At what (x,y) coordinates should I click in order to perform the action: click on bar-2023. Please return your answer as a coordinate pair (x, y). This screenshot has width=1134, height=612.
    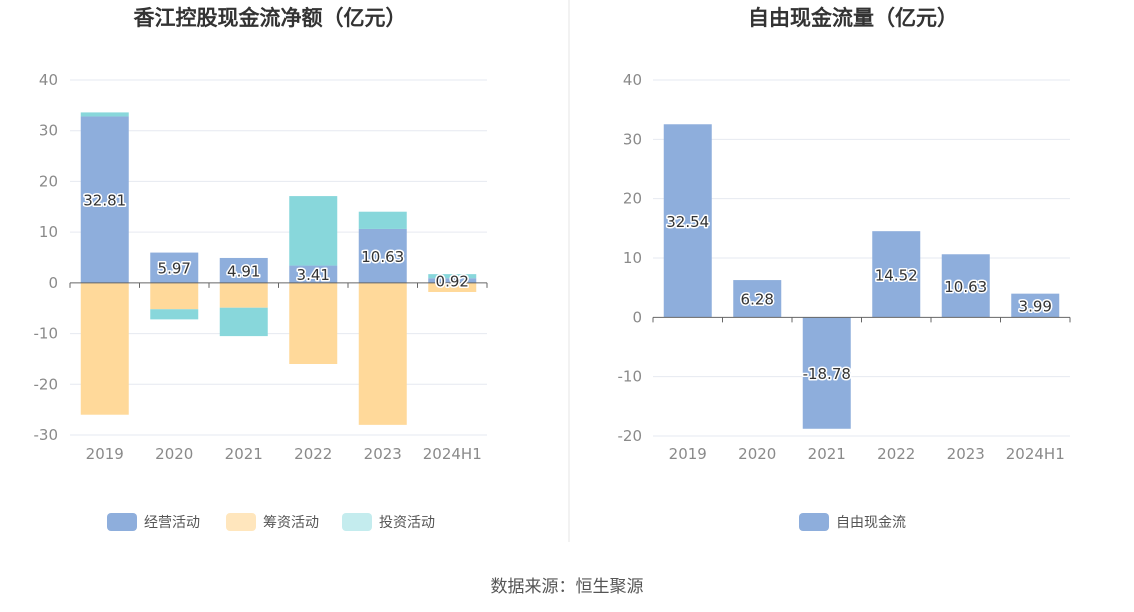
    Looking at the image, I should click on (965, 286).